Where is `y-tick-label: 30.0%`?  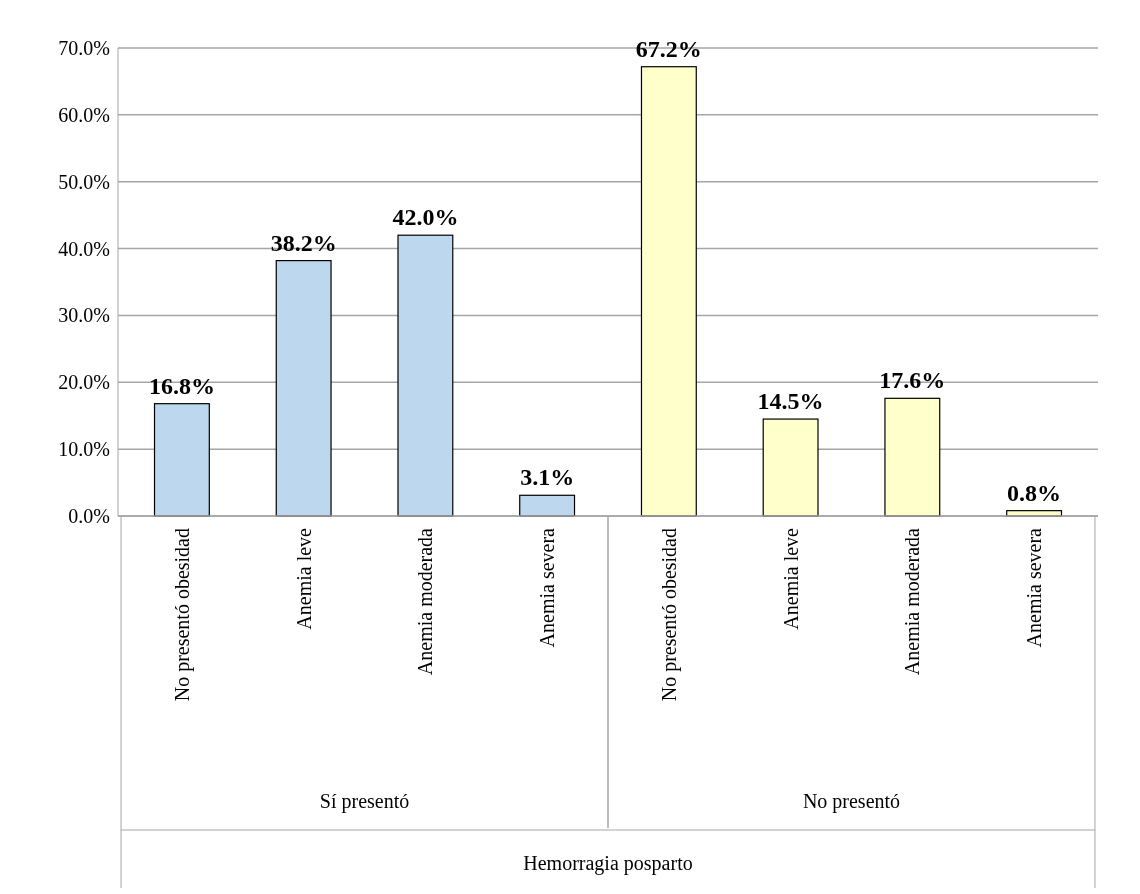
y-tick-label: 30.0% is located at coordinates (84, 315).